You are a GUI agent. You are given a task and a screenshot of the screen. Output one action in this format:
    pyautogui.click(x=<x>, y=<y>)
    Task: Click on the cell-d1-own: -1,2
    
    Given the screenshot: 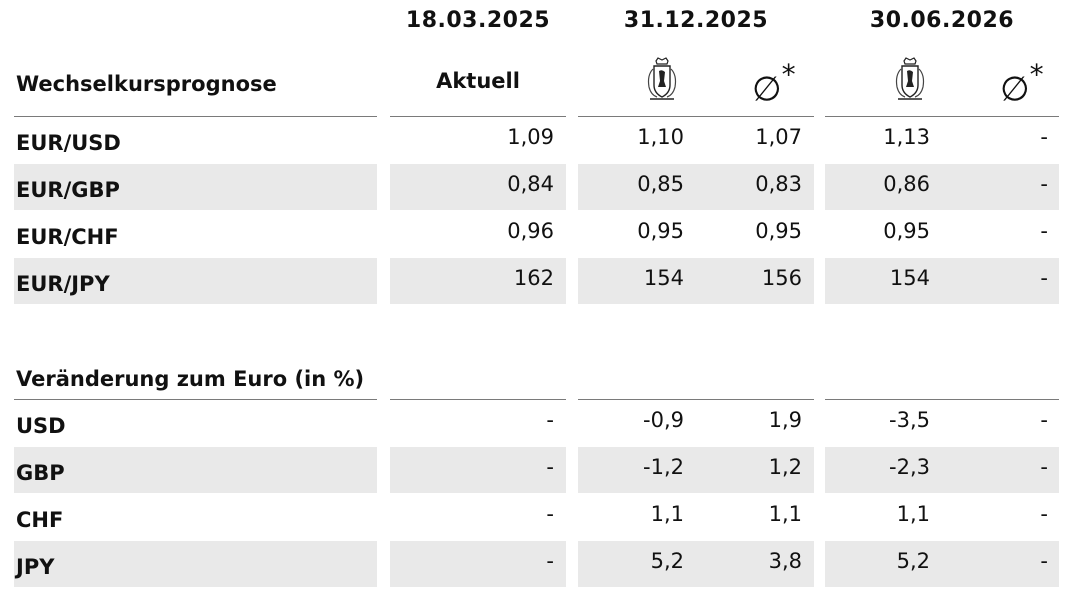 What is the action you would take?
    pyautogui.click(x=663, y=467)
    